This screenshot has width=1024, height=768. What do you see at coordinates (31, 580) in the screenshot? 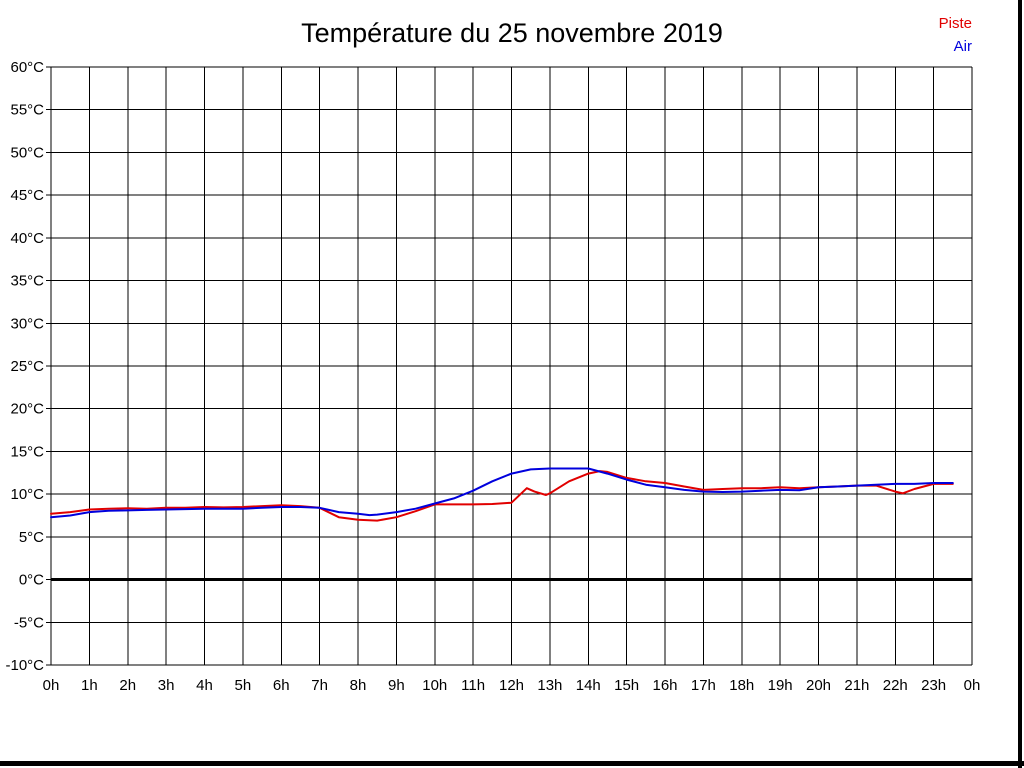
I see `y-tick-label: 0°C` at bounding box center [31, 580].